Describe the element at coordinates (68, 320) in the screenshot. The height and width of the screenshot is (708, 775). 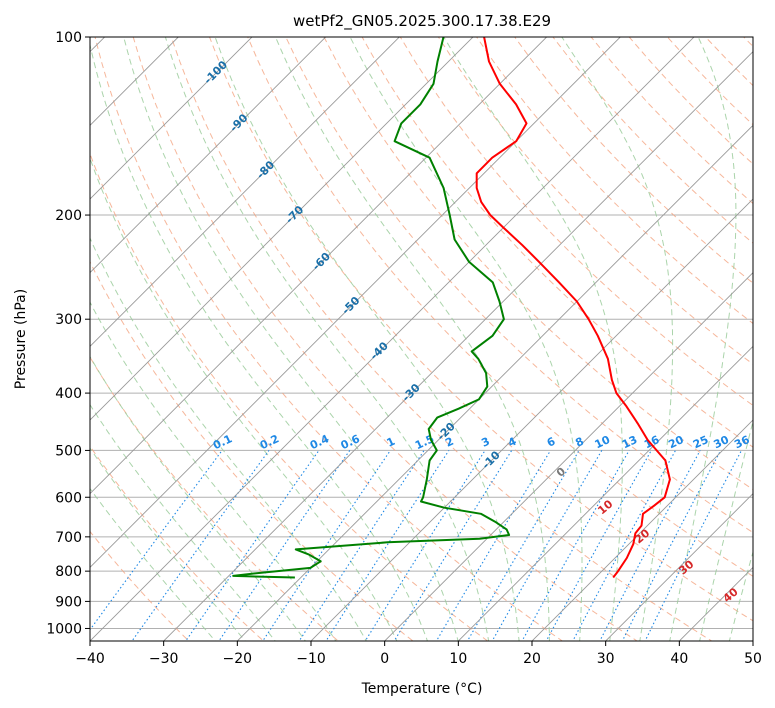
I see `y-tick-label: 300` at that location.